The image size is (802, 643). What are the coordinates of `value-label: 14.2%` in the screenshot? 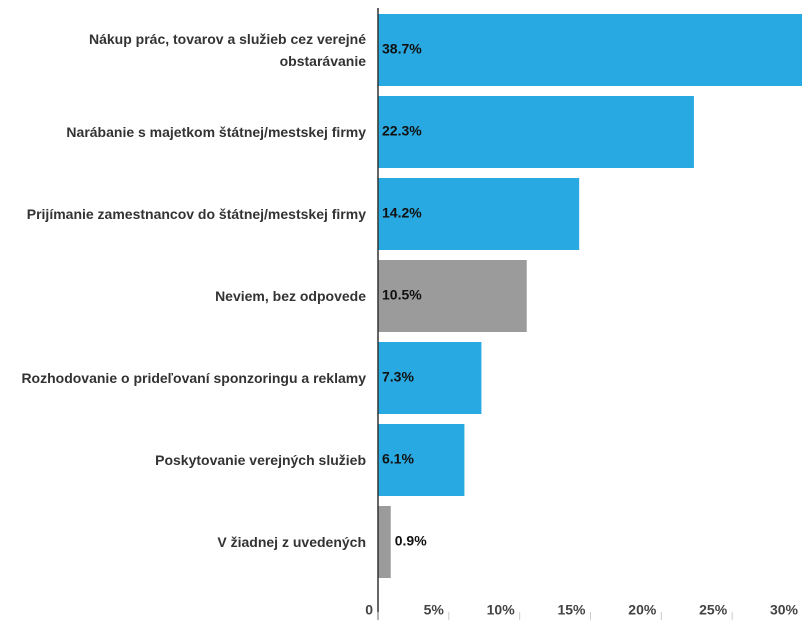 It's located at (402, 213).